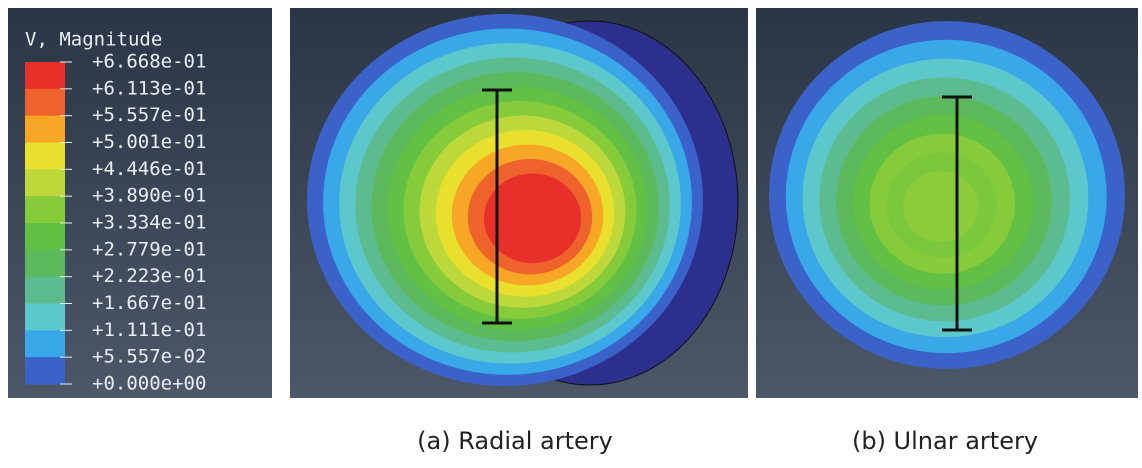 The height and width of the screenshot is (468, 1142). What do you see at coordinates (149, 115) in the screenshot?
I see `scale-label: +5.557e-01` at bounding box center [149, 115].